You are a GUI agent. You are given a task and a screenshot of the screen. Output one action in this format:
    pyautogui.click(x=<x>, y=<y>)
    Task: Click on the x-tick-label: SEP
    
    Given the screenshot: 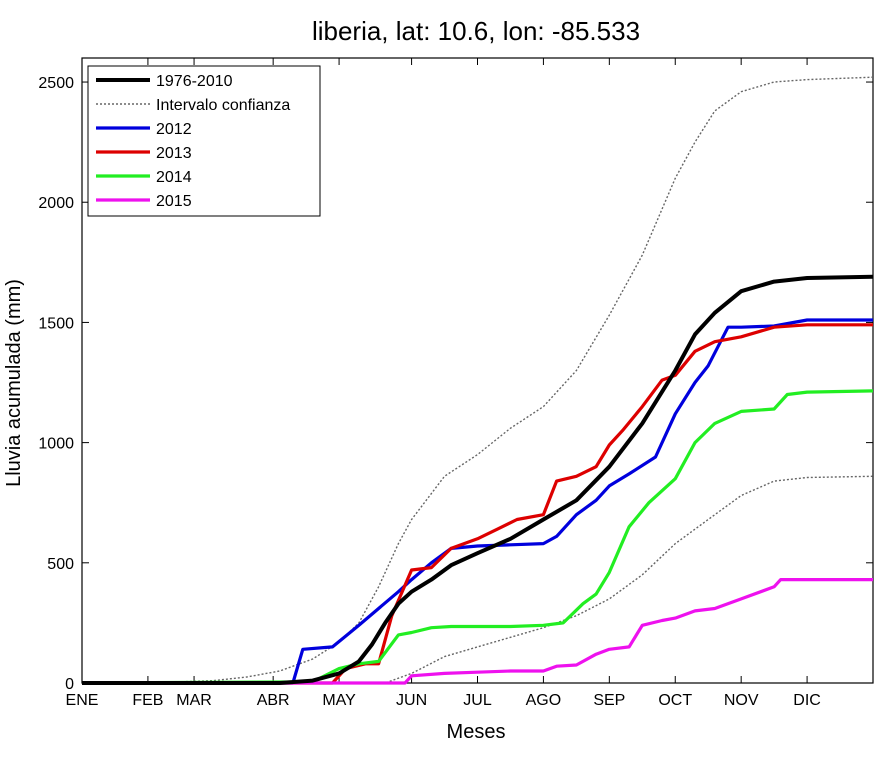 What is the action you would take?
    pyautogui.click(x=609, y=700)
    